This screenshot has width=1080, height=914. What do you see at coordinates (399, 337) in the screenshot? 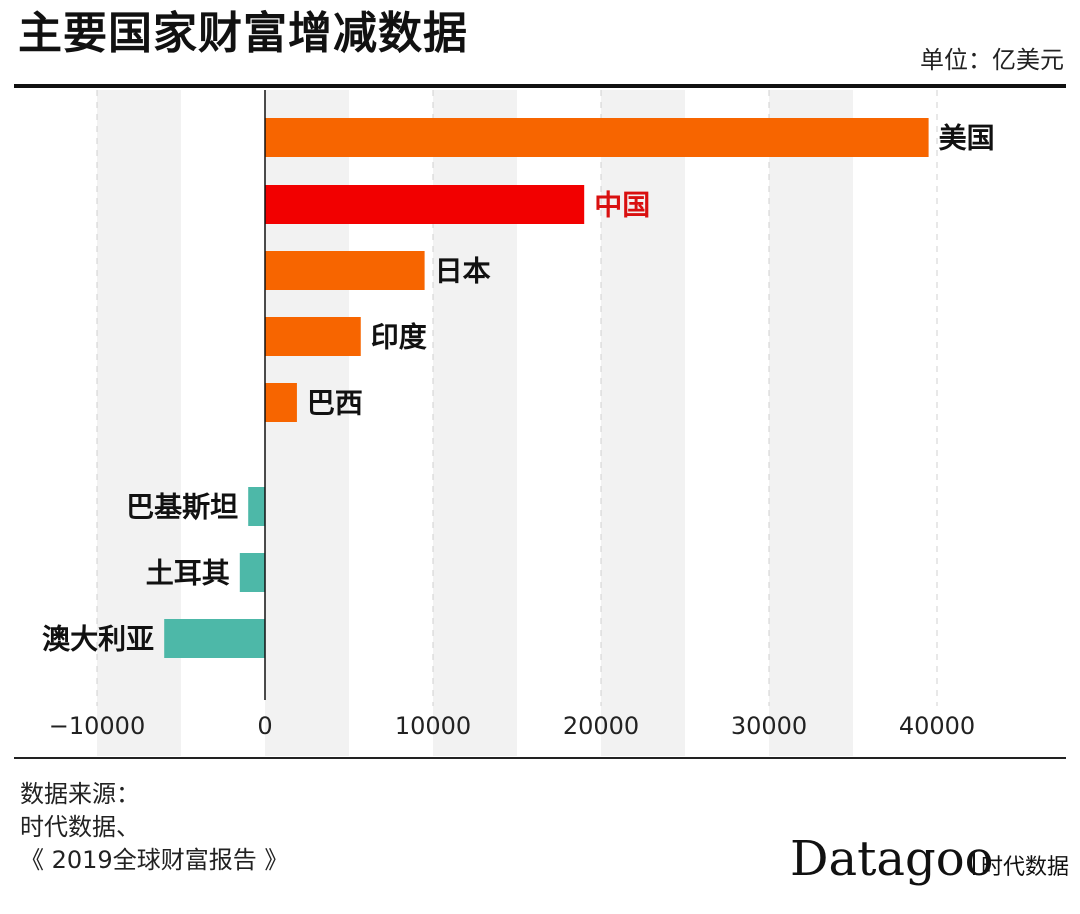
I see `bar-label-4: 印度` at bounding box center [399, 337].